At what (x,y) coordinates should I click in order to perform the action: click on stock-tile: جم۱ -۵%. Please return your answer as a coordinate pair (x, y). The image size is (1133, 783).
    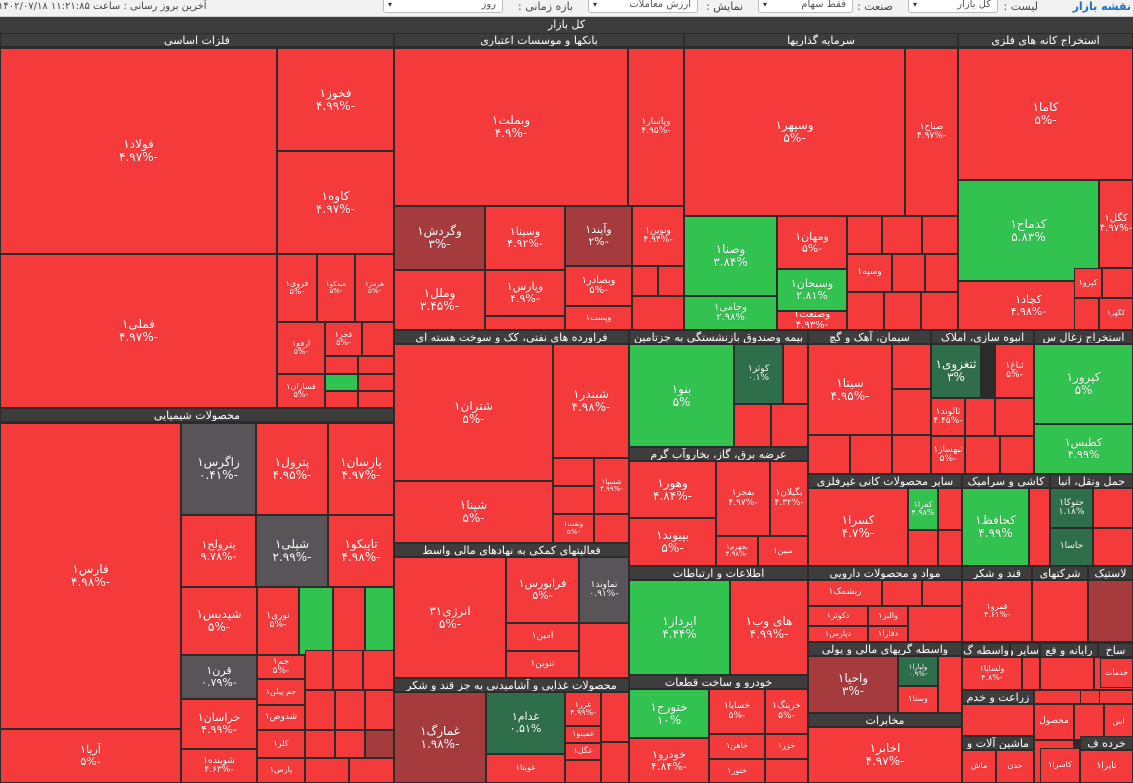
    Looking at the image, I should click on (281, 667).